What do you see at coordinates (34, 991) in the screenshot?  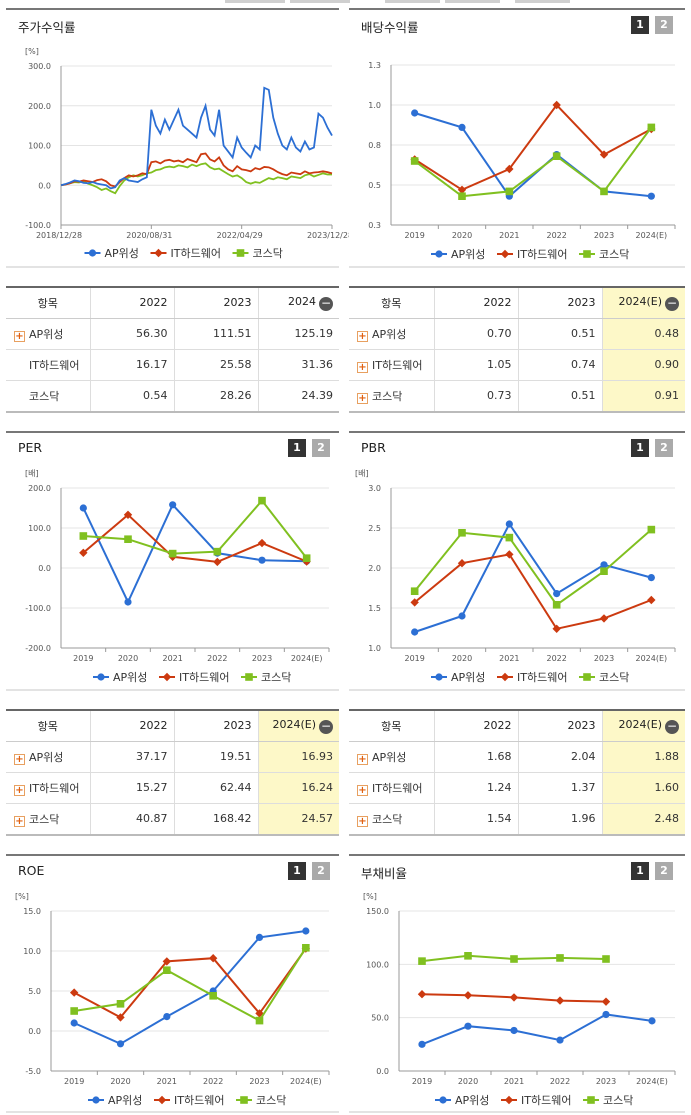 I see `y-tick-label: 5.0` at bounding box center [34, 991].